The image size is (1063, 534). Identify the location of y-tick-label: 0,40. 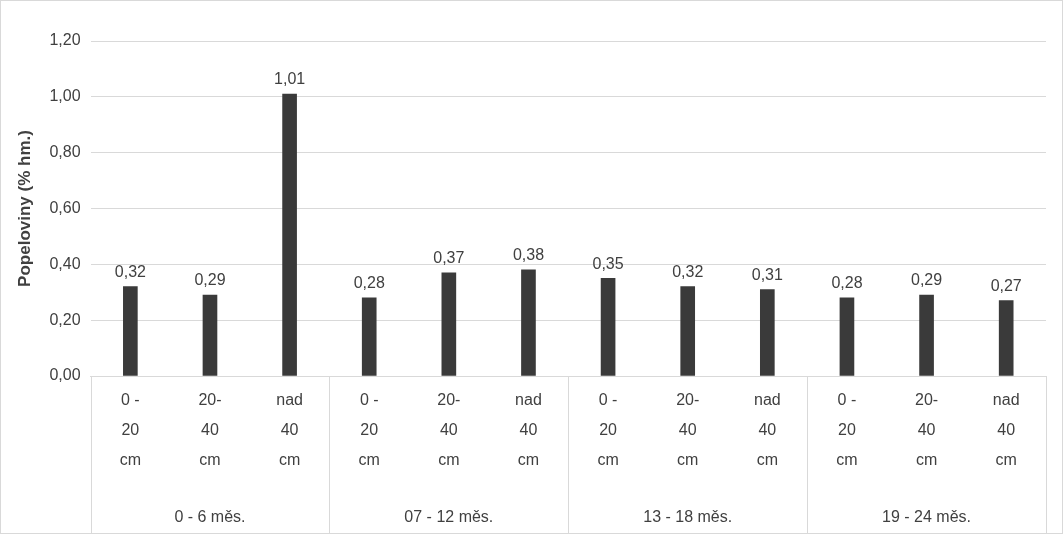
(65, 263).